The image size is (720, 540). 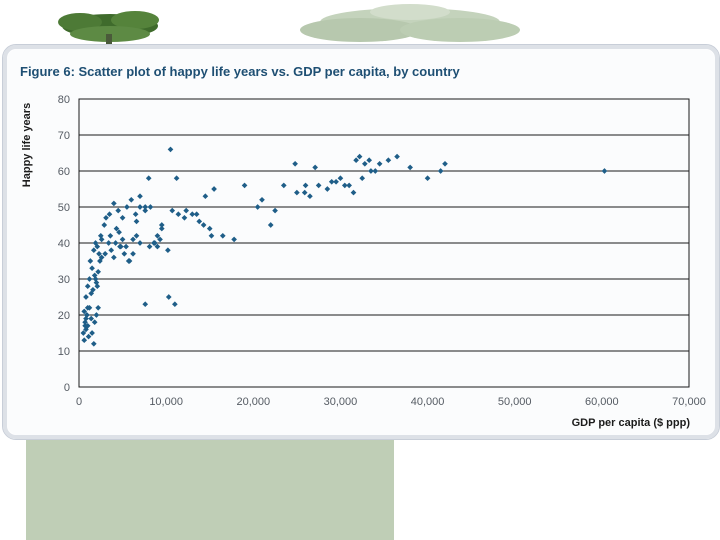 What do you see at coordinates (64, 352) in the screenshot?
I see `y-tick-label: 10` at bounding box center [64, 352].